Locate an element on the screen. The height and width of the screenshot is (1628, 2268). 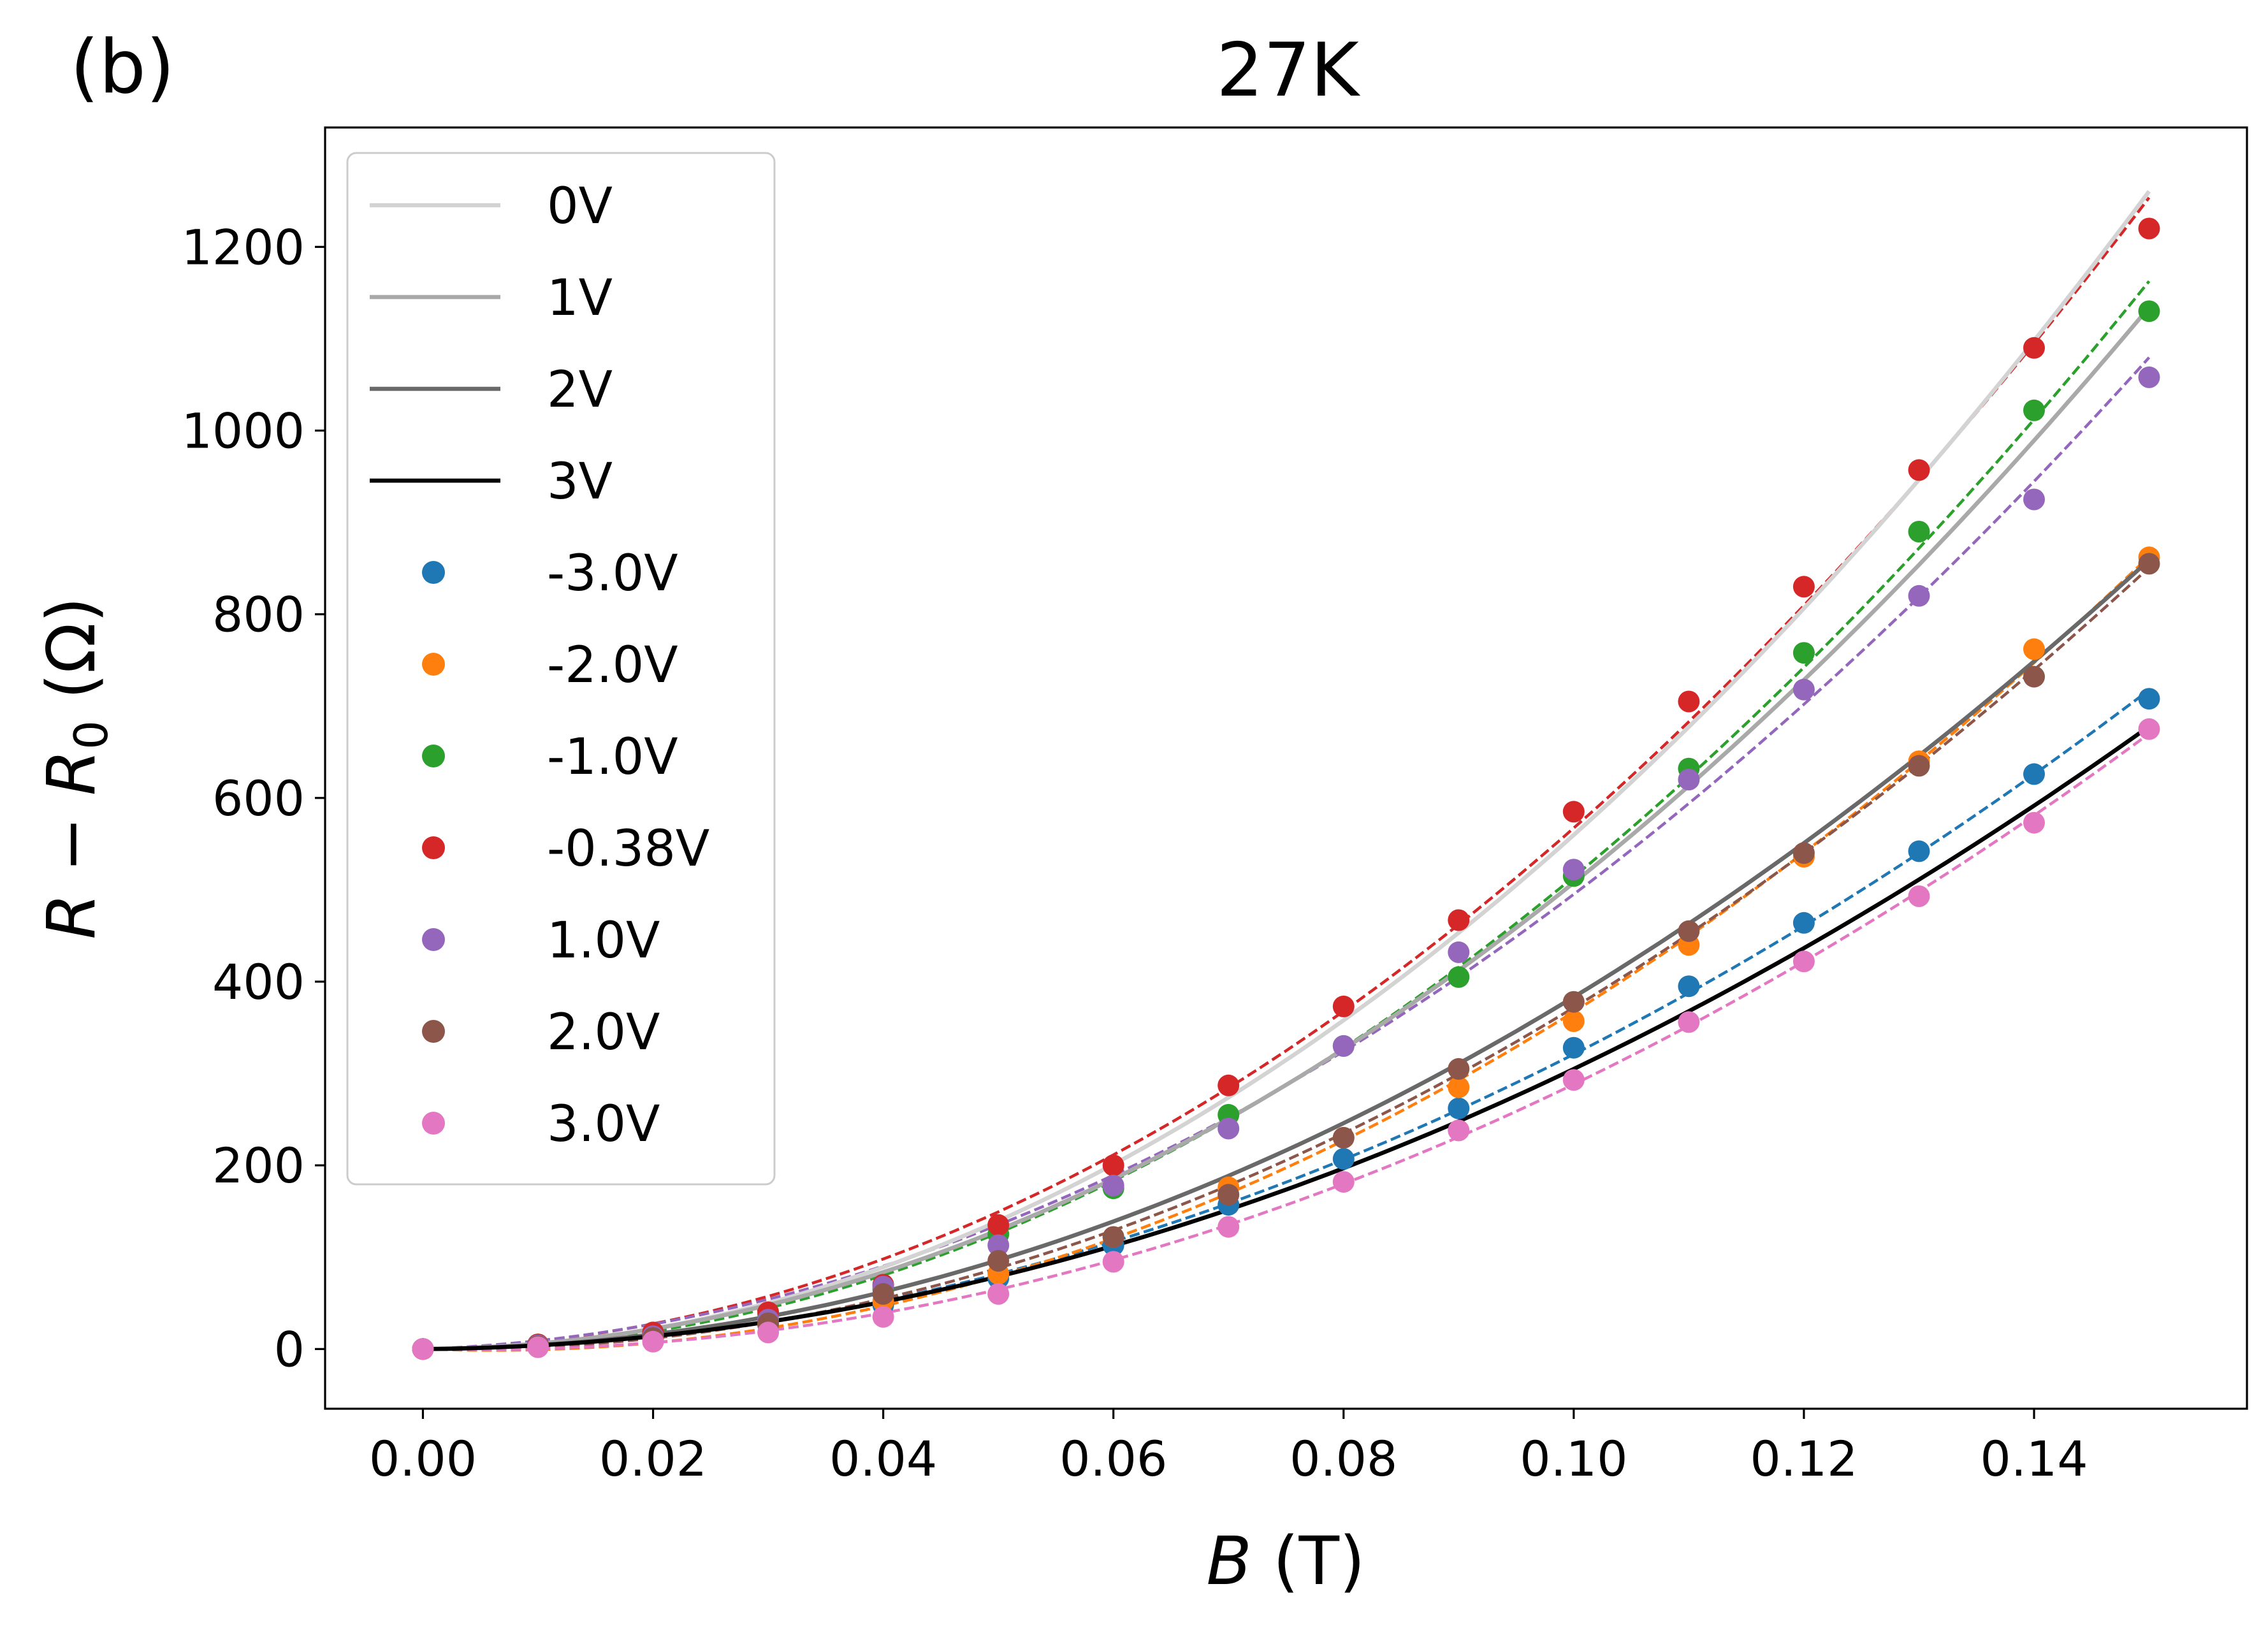
x-tick-label: 0.12 is located at coordinates (1804, 1458).